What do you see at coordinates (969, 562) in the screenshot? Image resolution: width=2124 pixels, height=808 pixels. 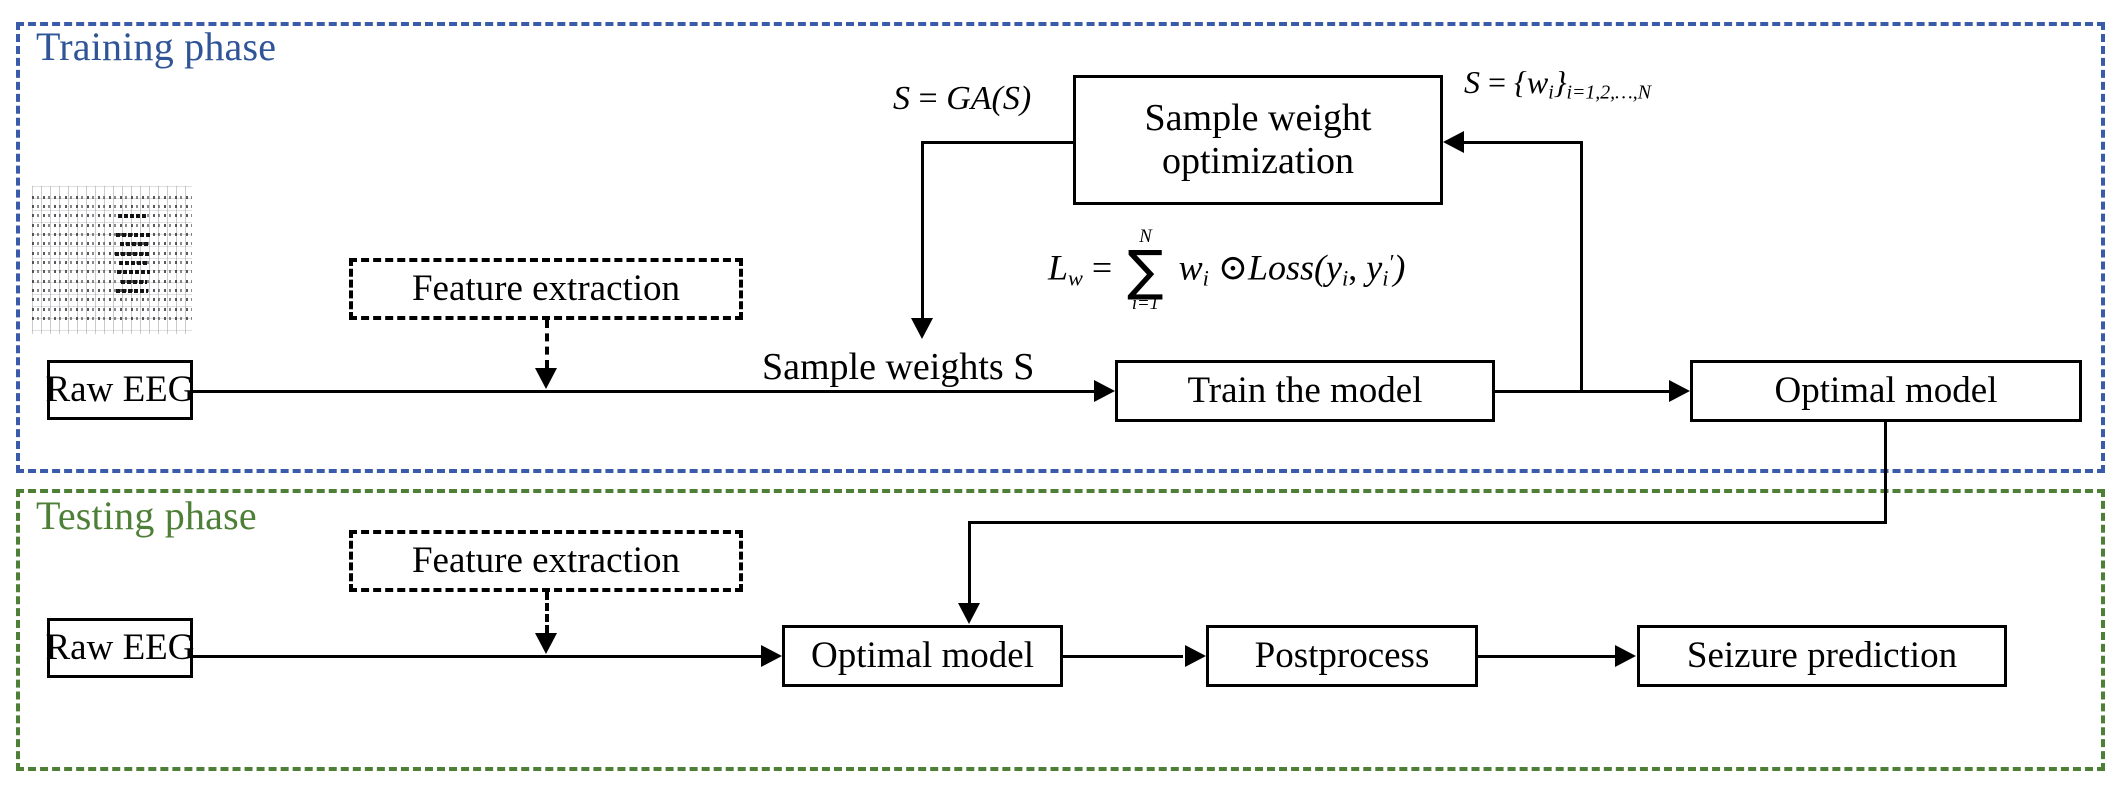 I see `connector-model-transfer-vertical-left` at bounding box center [969, 562].